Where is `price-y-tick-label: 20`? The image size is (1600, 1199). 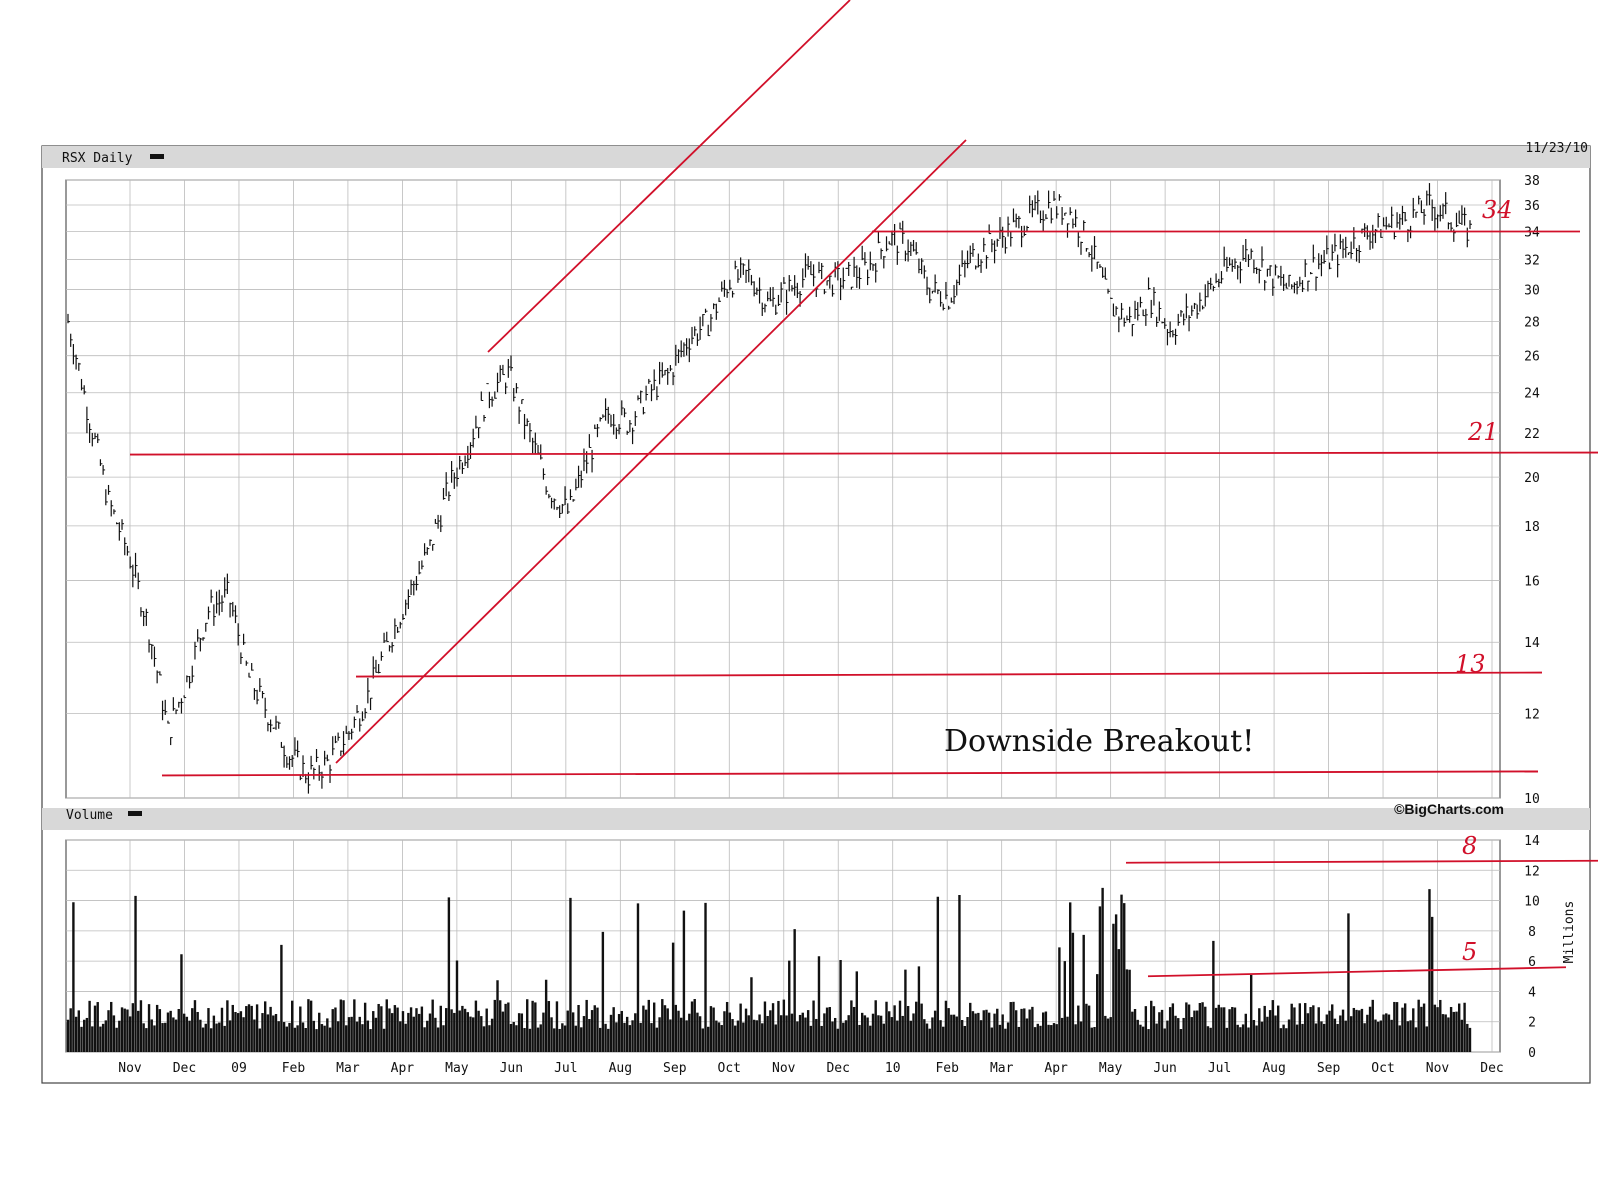 price-y-tick-label: 20 is located at coordinates (1532, 478).